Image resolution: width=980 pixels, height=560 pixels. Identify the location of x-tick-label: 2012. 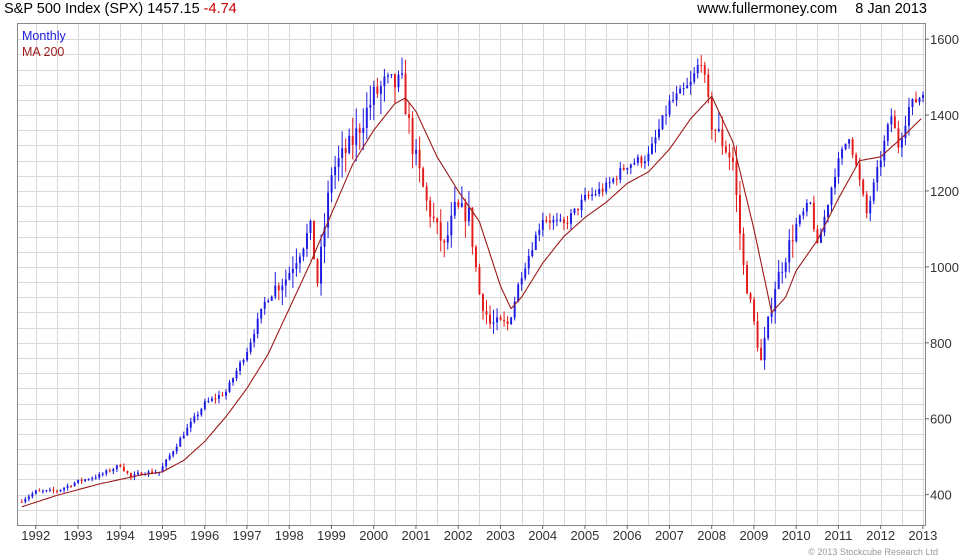
(880, 535).